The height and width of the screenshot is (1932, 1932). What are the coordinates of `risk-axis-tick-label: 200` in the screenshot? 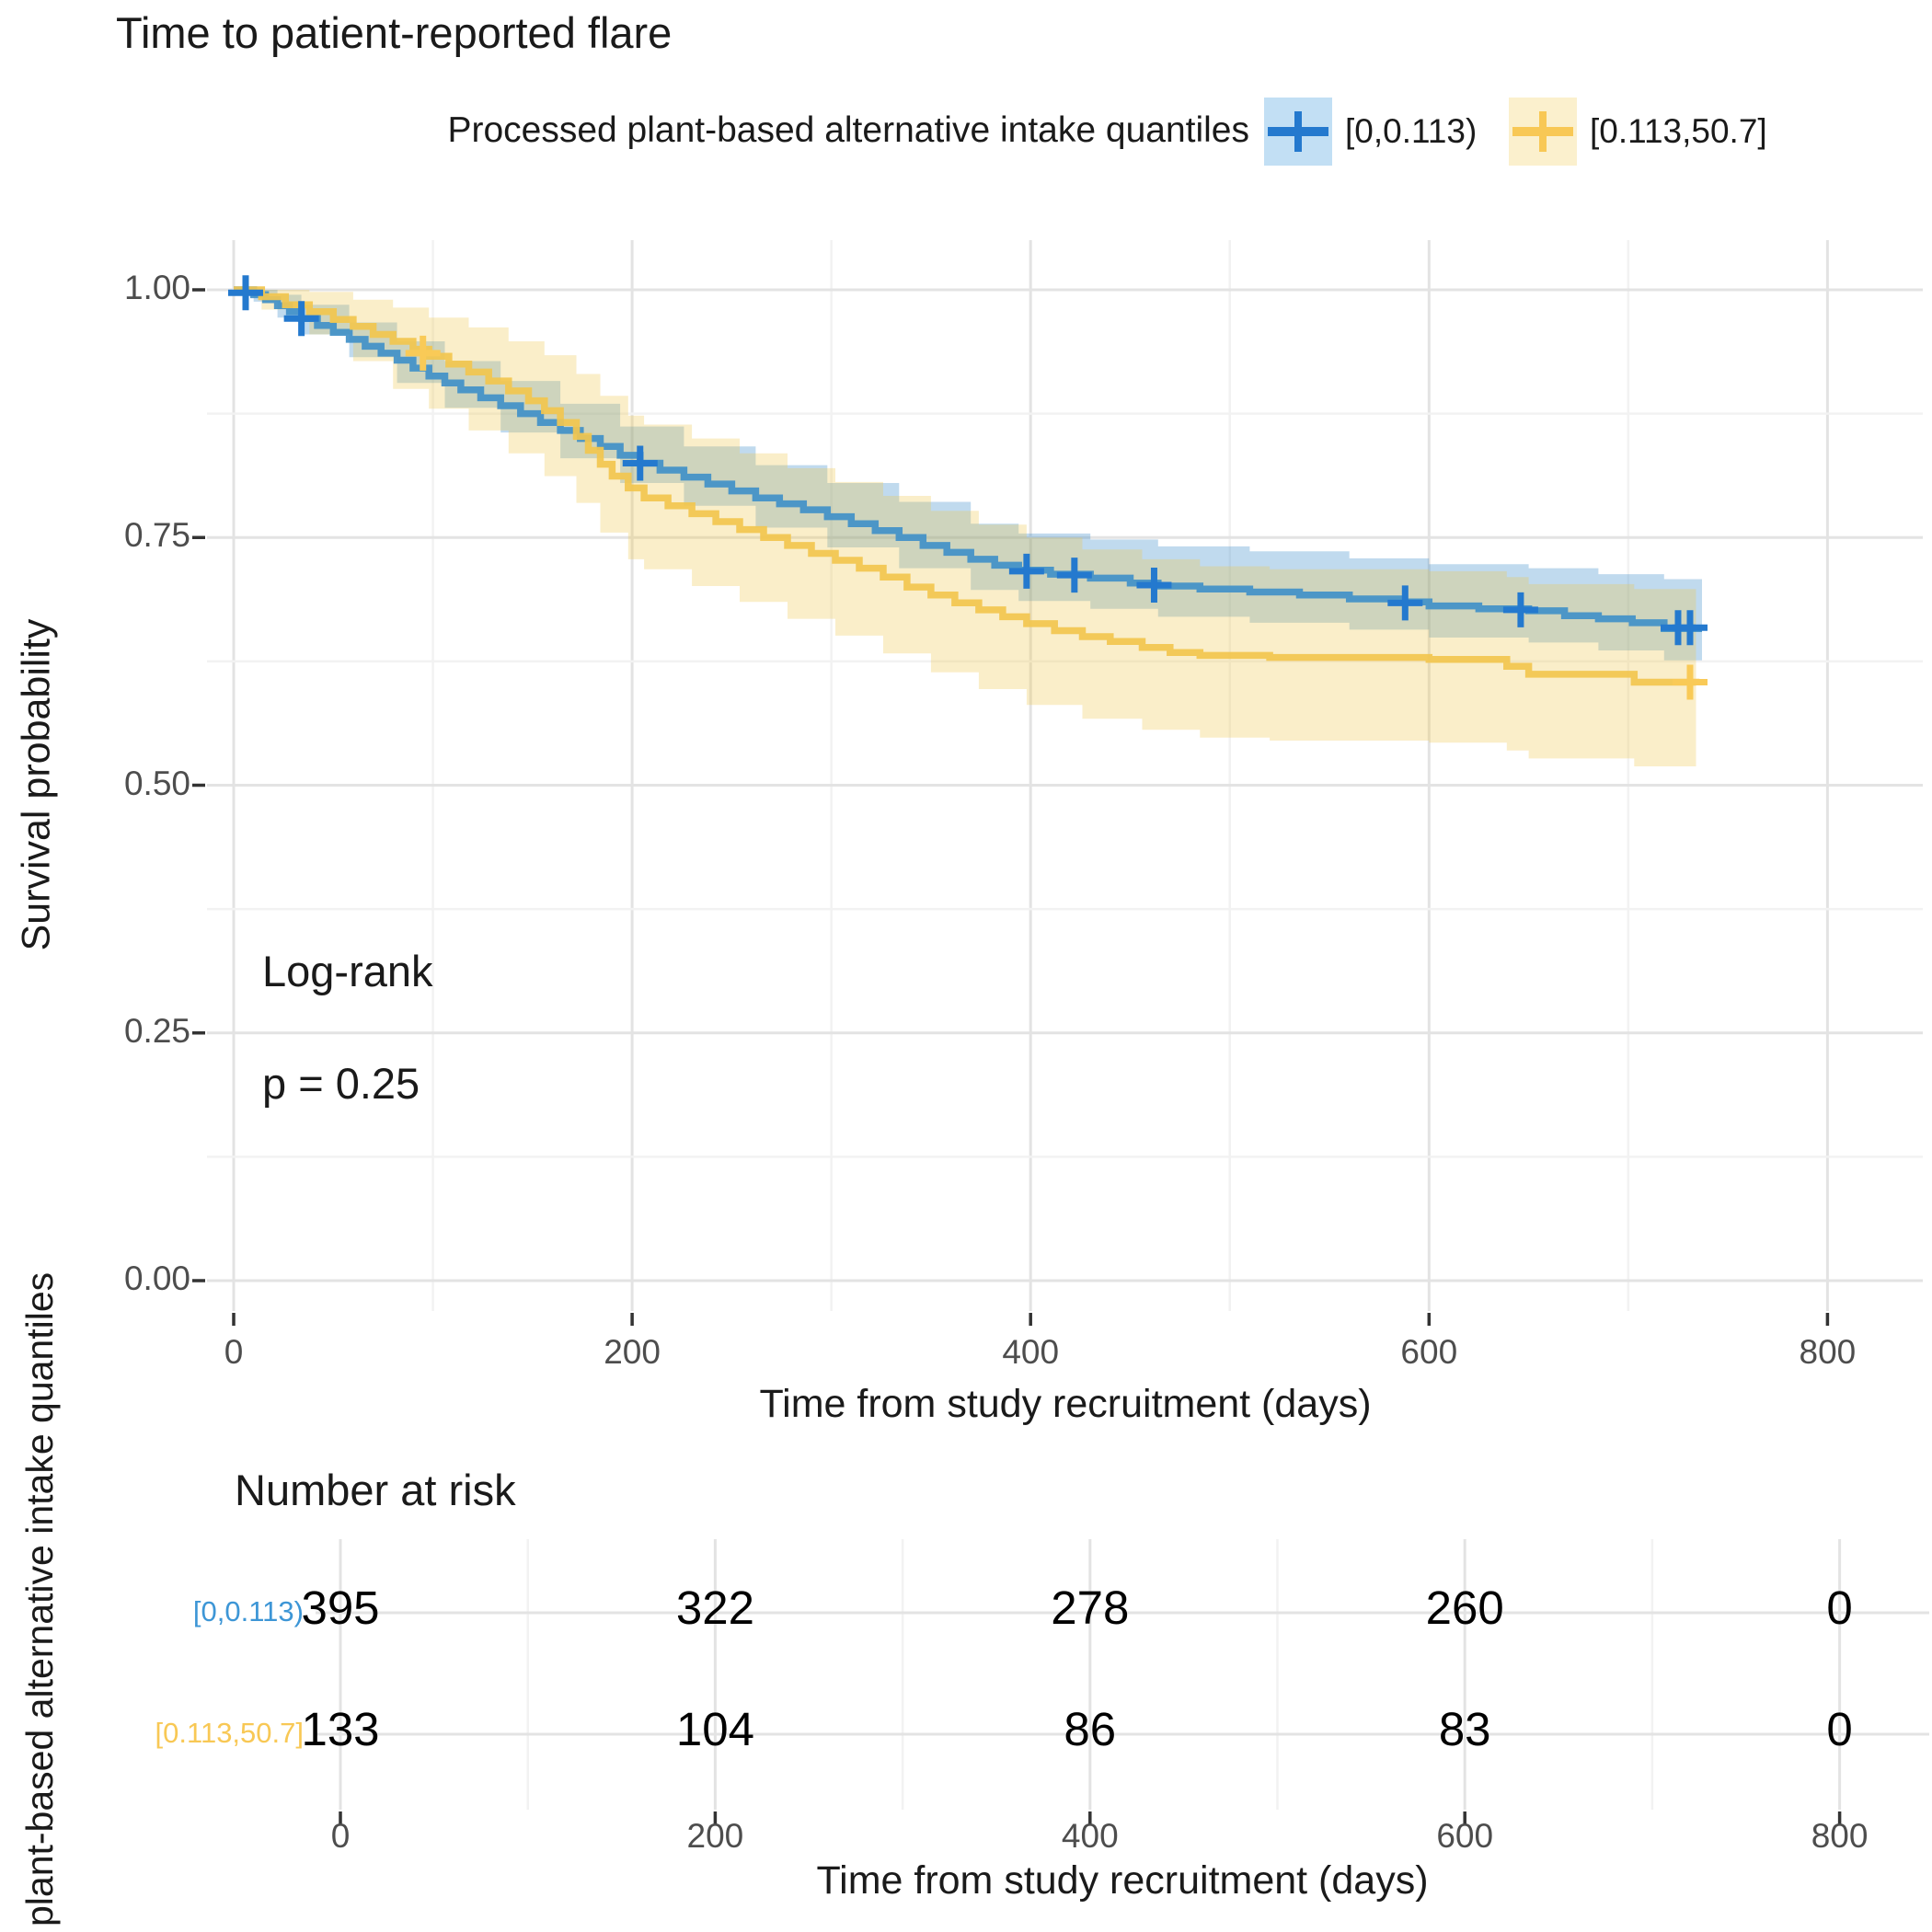 It's located at (715, 1836).